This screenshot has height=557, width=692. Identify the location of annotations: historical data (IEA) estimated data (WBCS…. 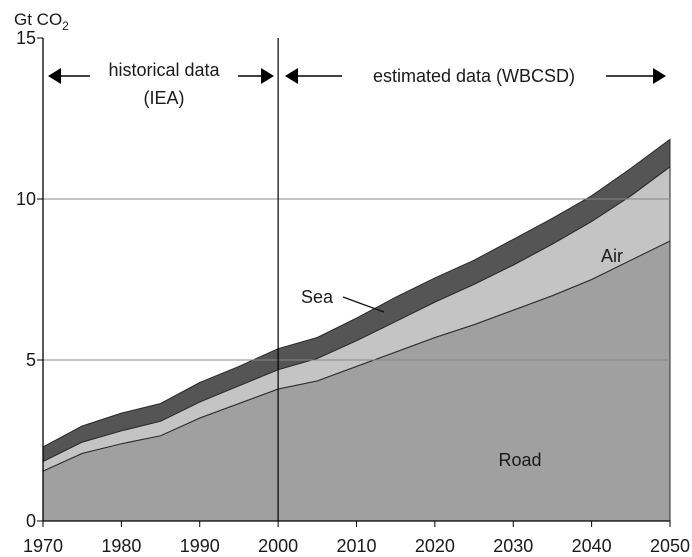
(357, 84).